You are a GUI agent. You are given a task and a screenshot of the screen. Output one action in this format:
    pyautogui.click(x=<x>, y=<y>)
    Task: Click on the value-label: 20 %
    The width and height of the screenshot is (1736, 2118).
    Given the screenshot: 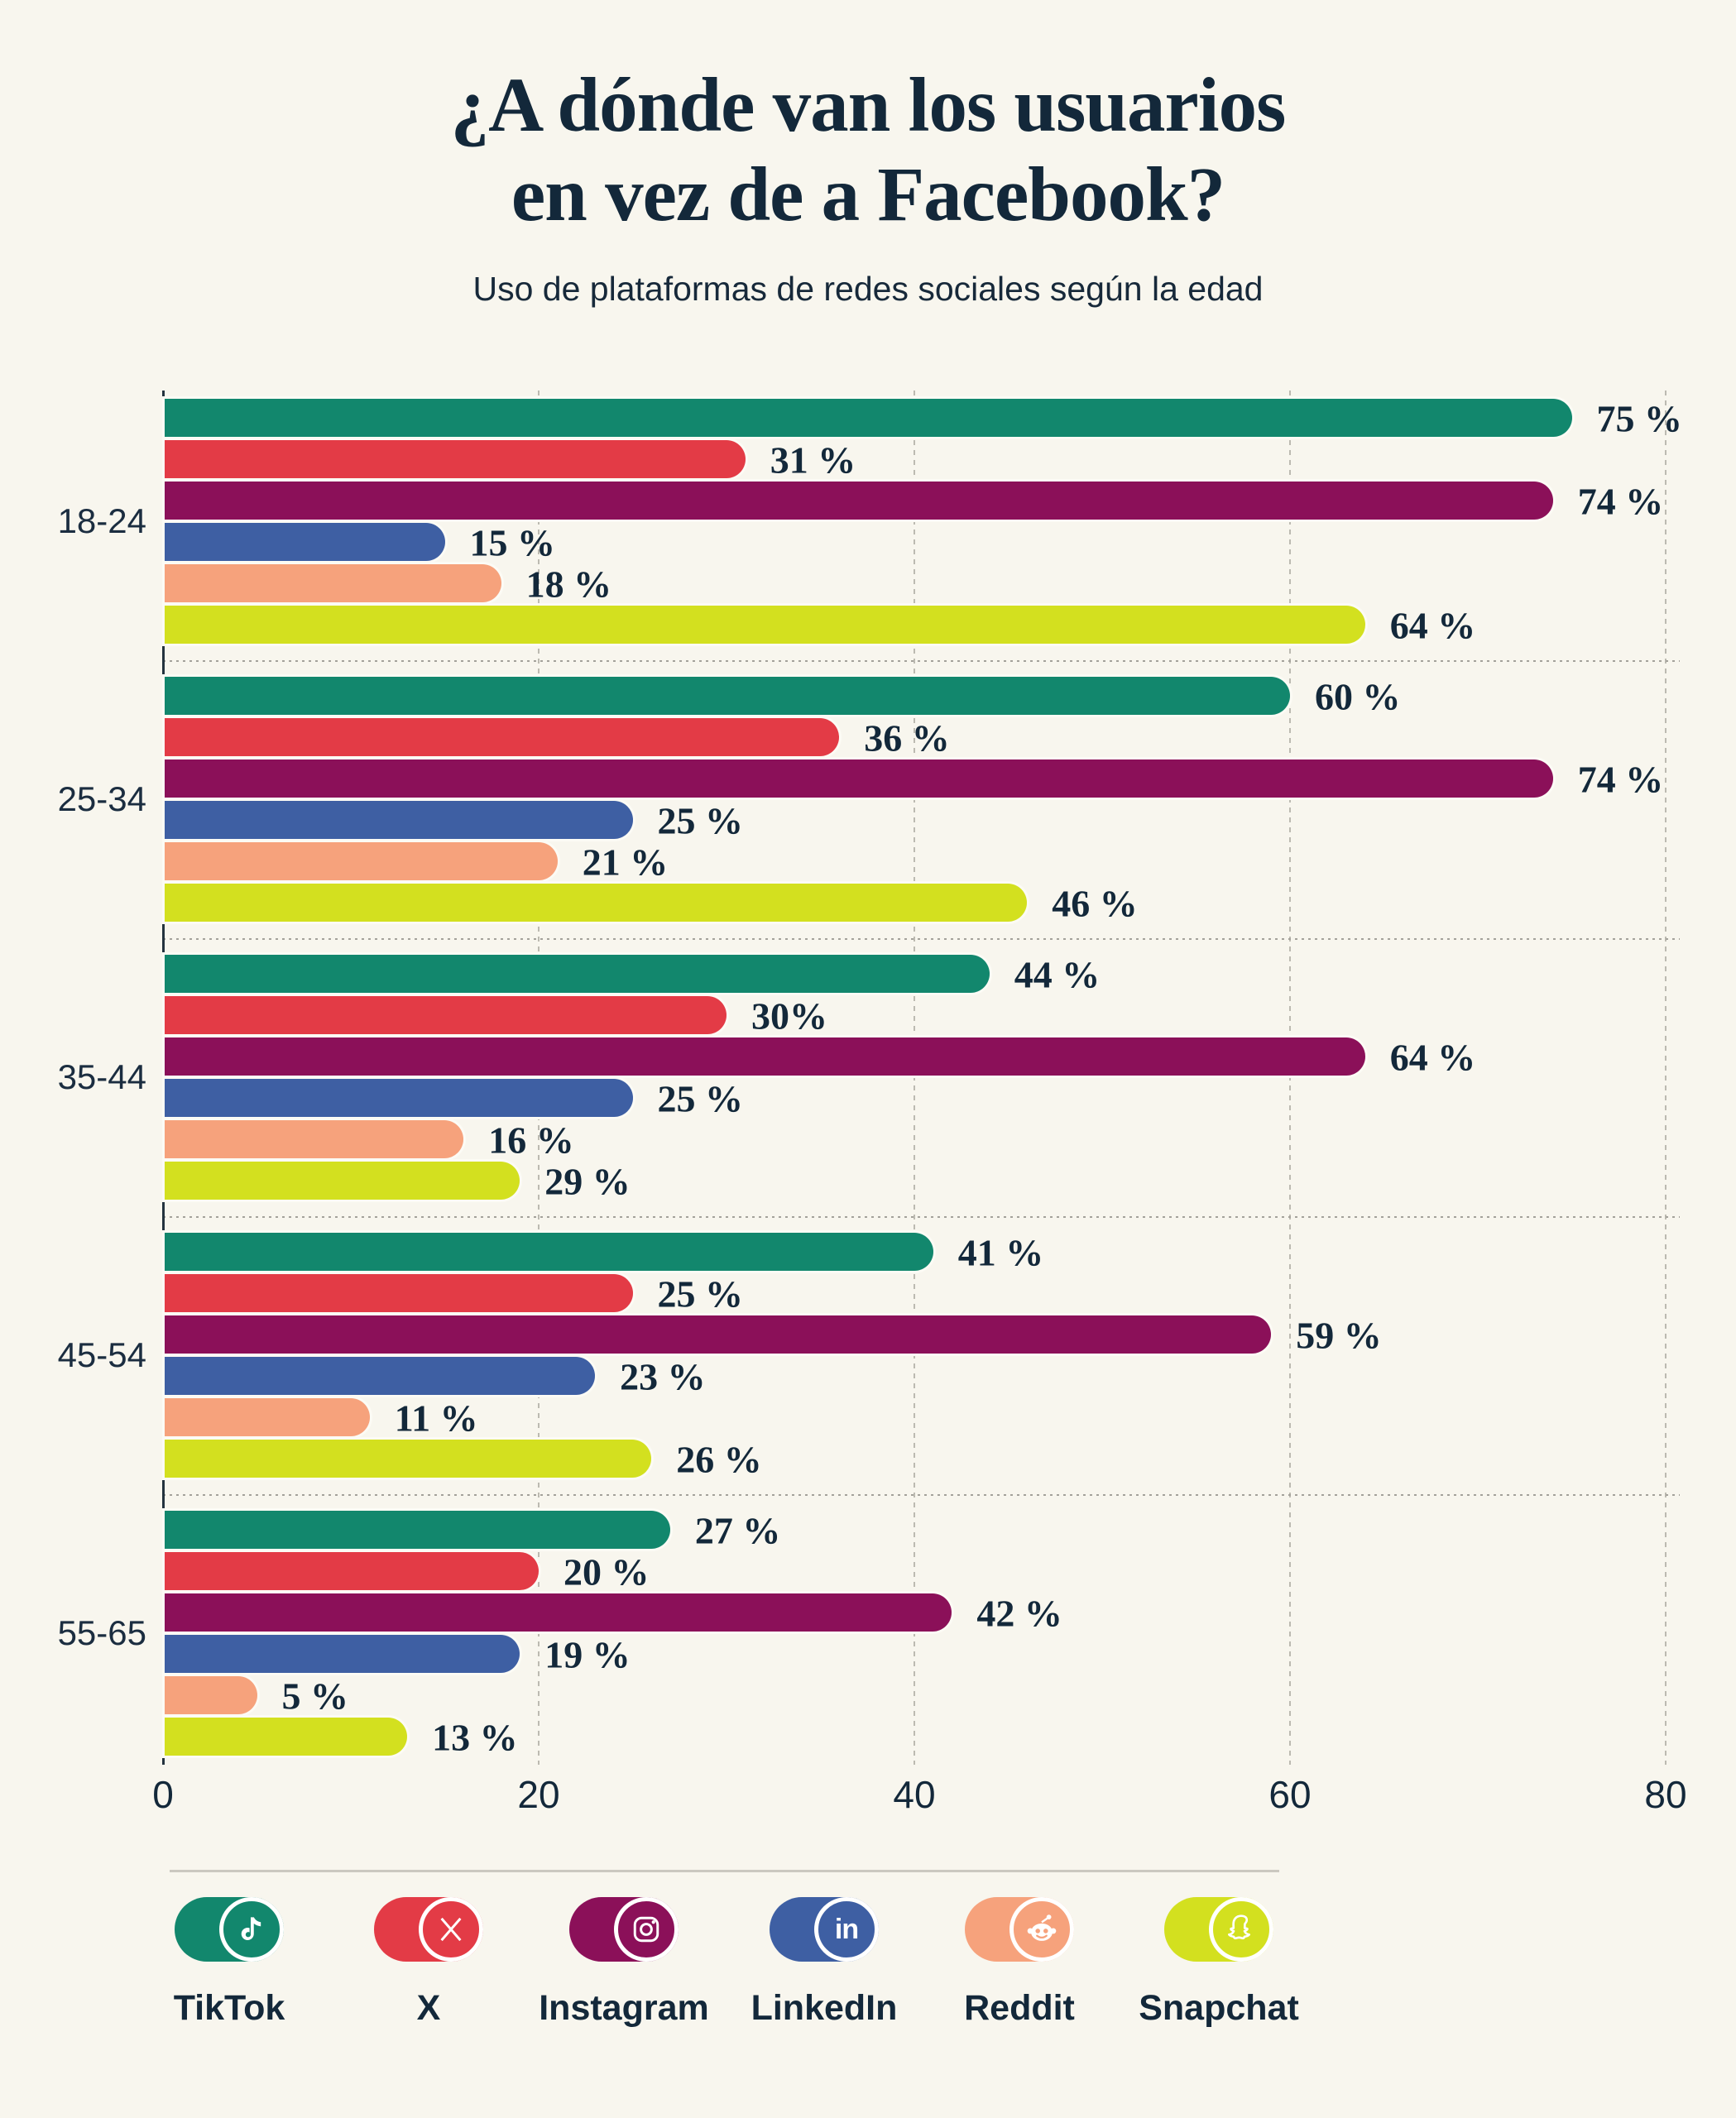 What is the action you would take?
    pyautogui.click(x=606, y=1571)
    